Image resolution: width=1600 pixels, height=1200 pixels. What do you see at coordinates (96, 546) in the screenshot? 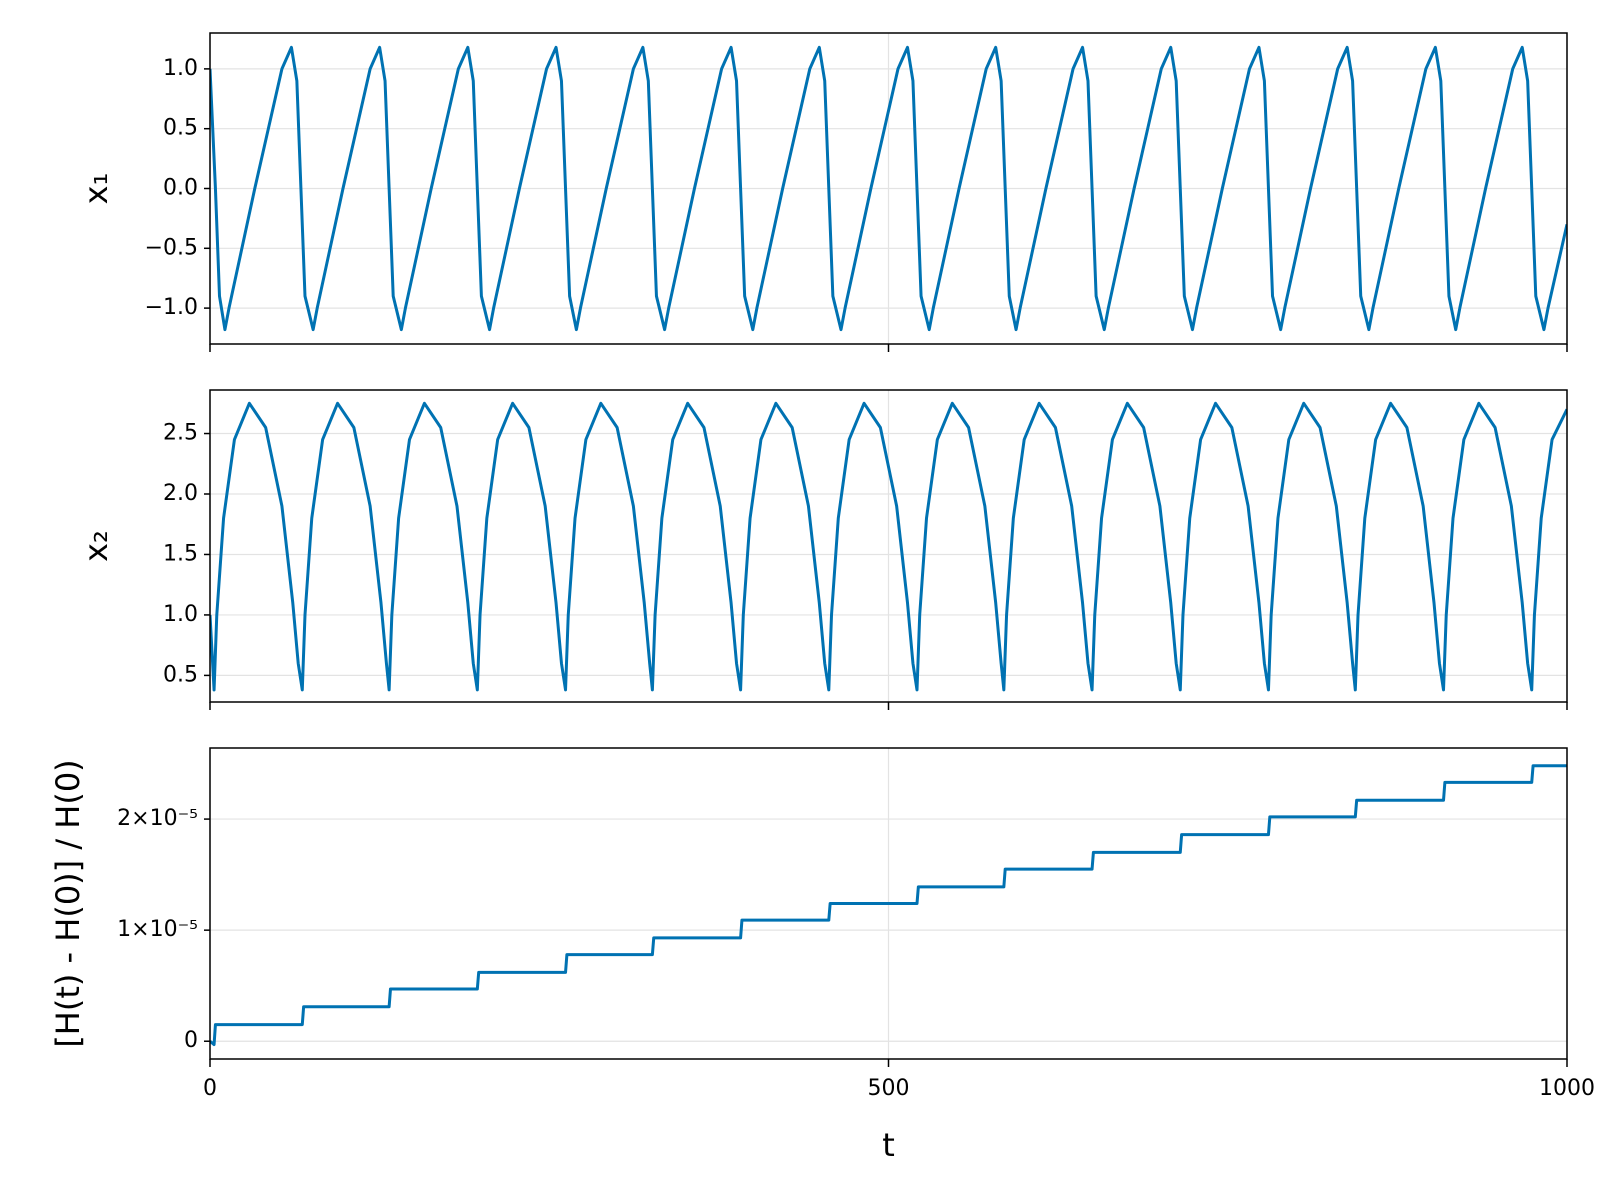
I see `y-axis-label: x₂` at bounding box center [96, 546].